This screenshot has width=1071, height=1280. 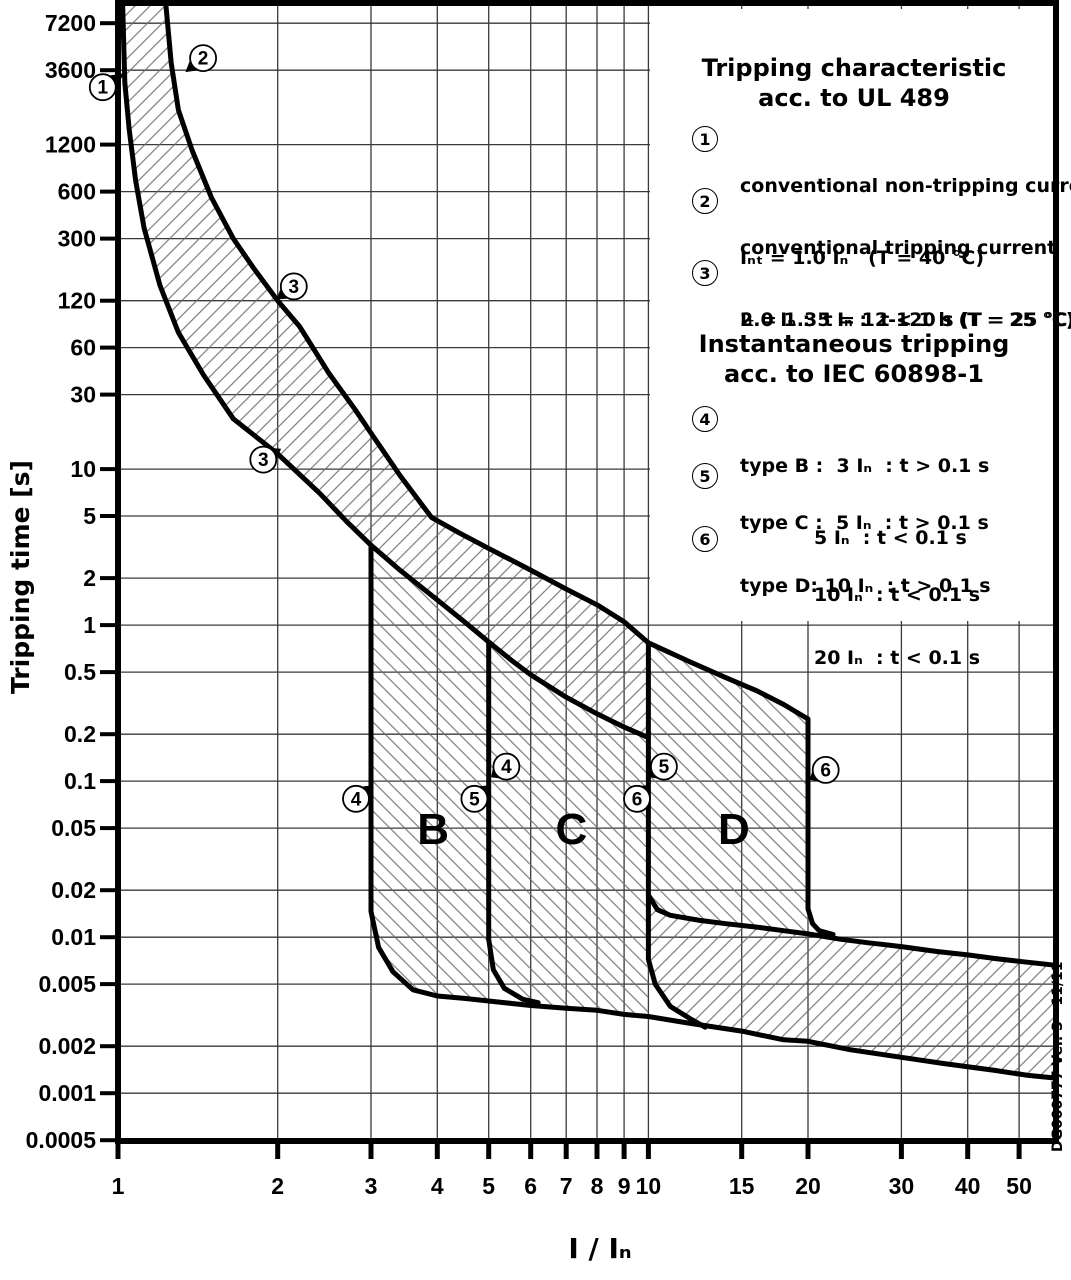 I want to click on zone-label-C: C, so click(x=572, y=829).